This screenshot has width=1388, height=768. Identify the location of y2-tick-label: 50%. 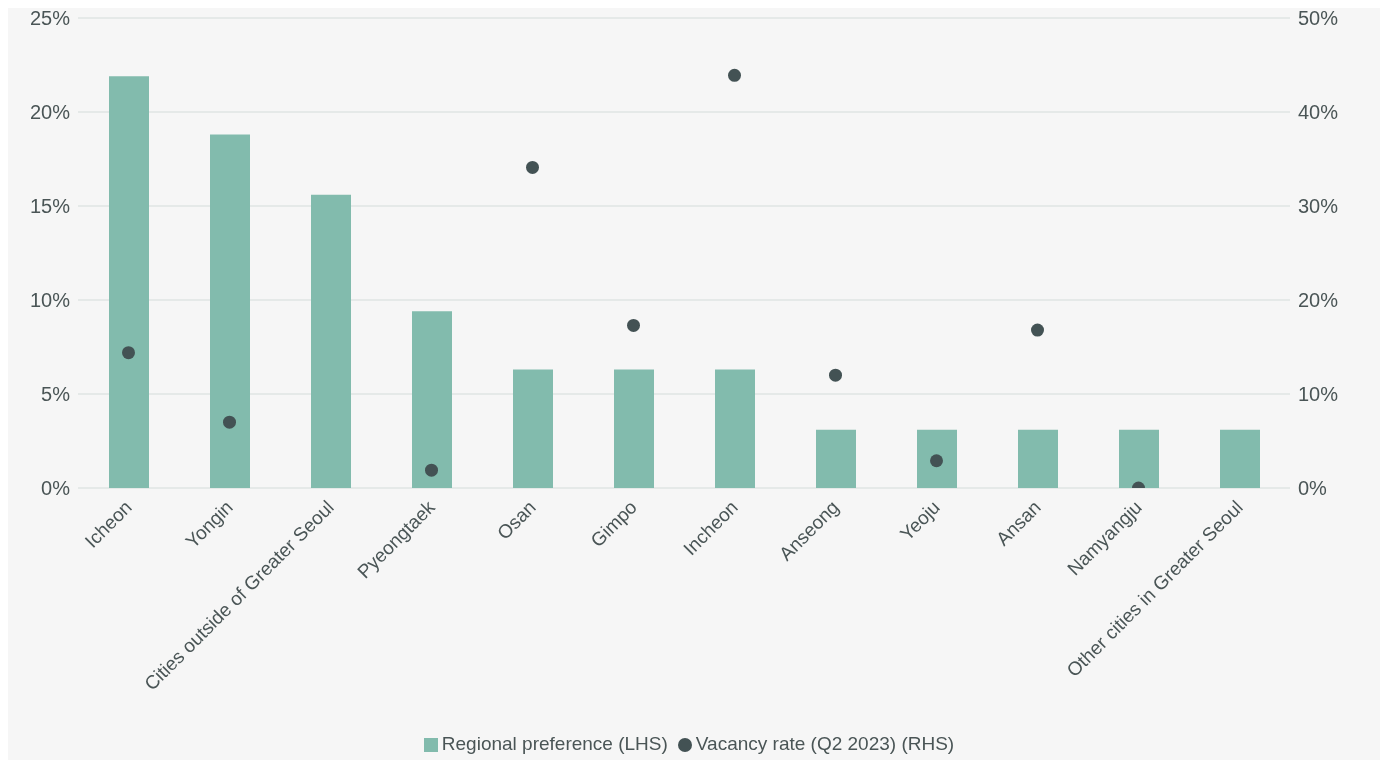
(1318, 18).